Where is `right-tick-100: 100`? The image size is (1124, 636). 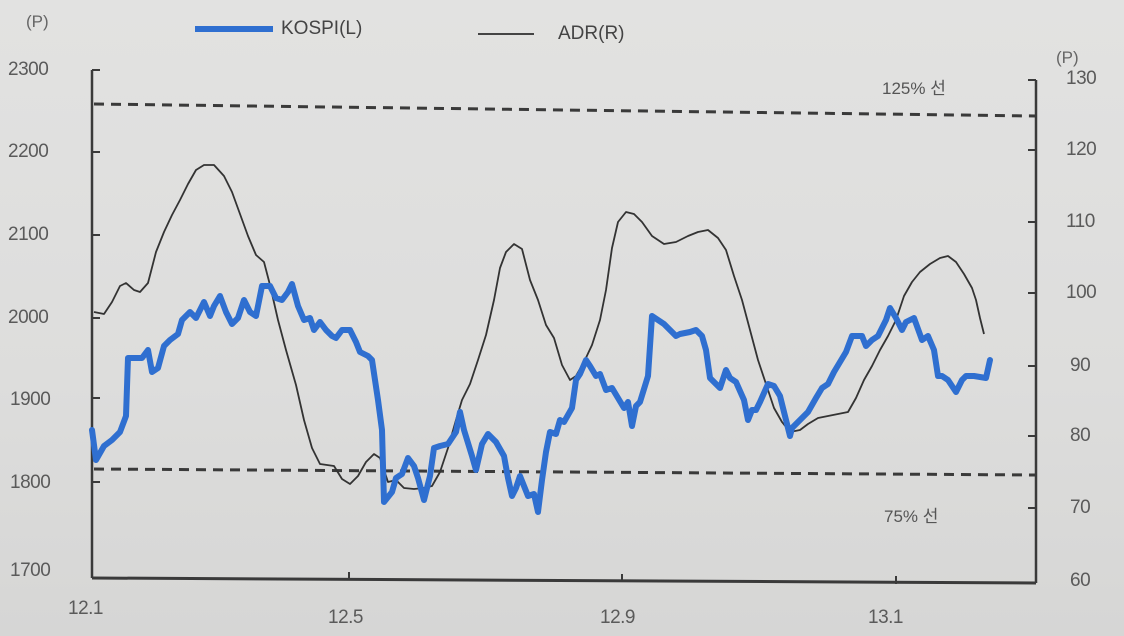 right-tick-100: 100 is located at coordinates (1081, 292).